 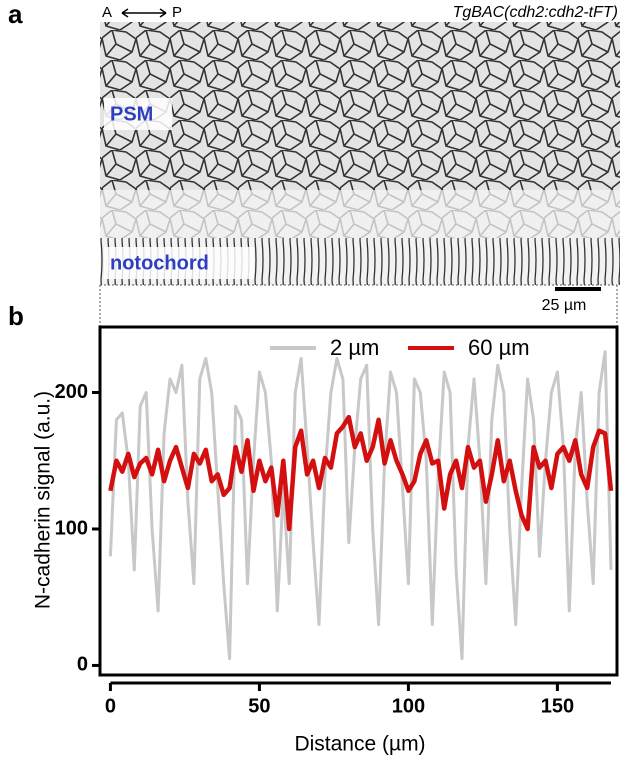 I want to click on legend-label: 2 µm, so click(x=354, y=347).